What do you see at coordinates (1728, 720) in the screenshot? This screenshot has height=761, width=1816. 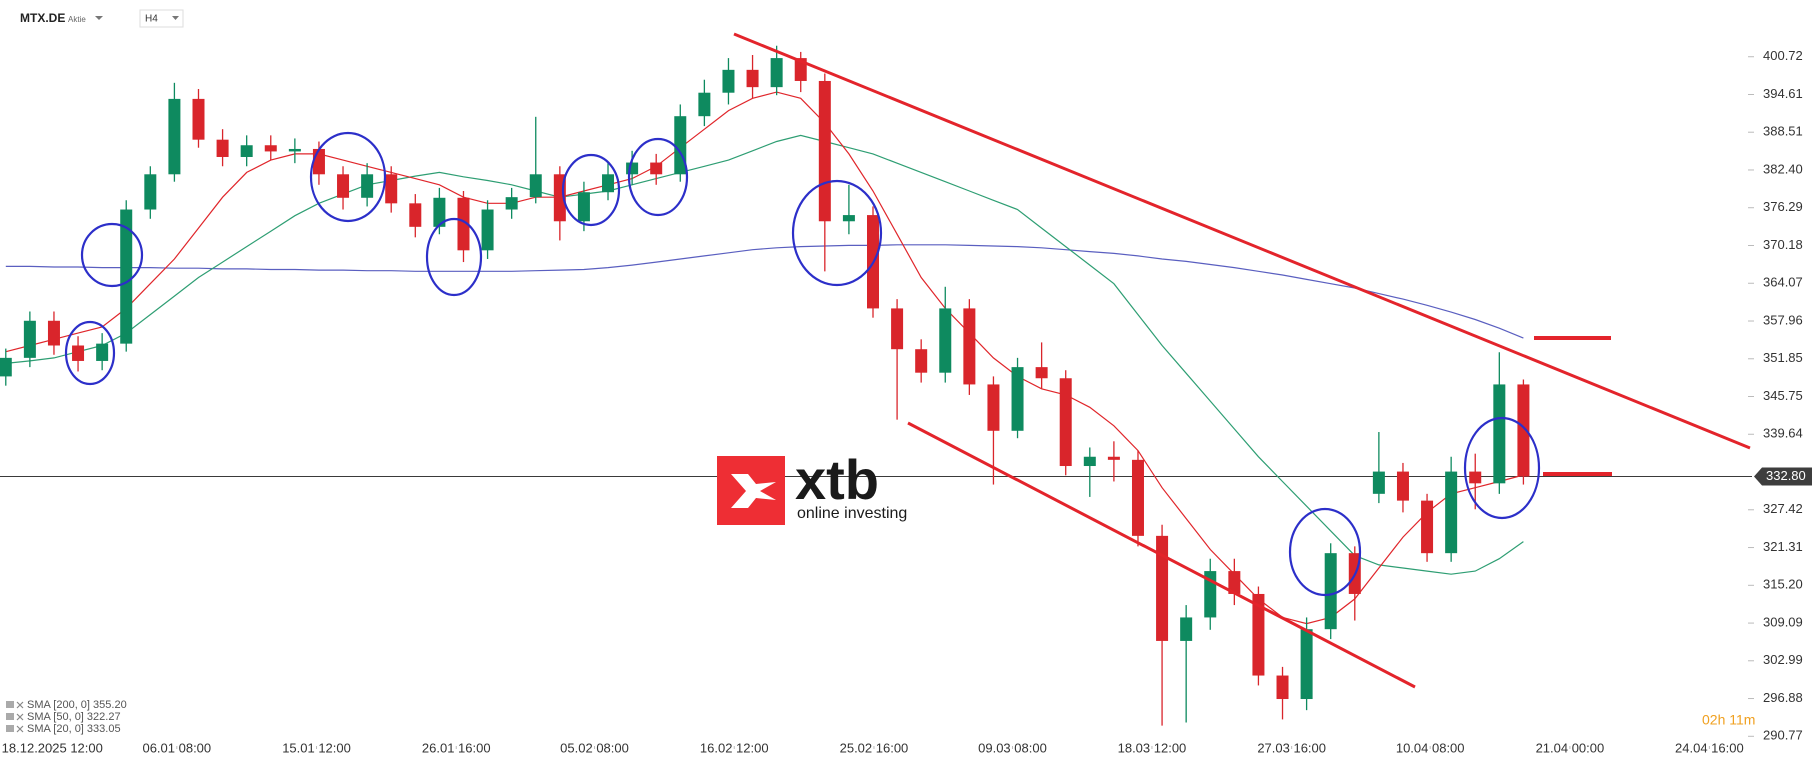 I see `candle-timer: 02h 11m` at bounding box center [1728, 720].